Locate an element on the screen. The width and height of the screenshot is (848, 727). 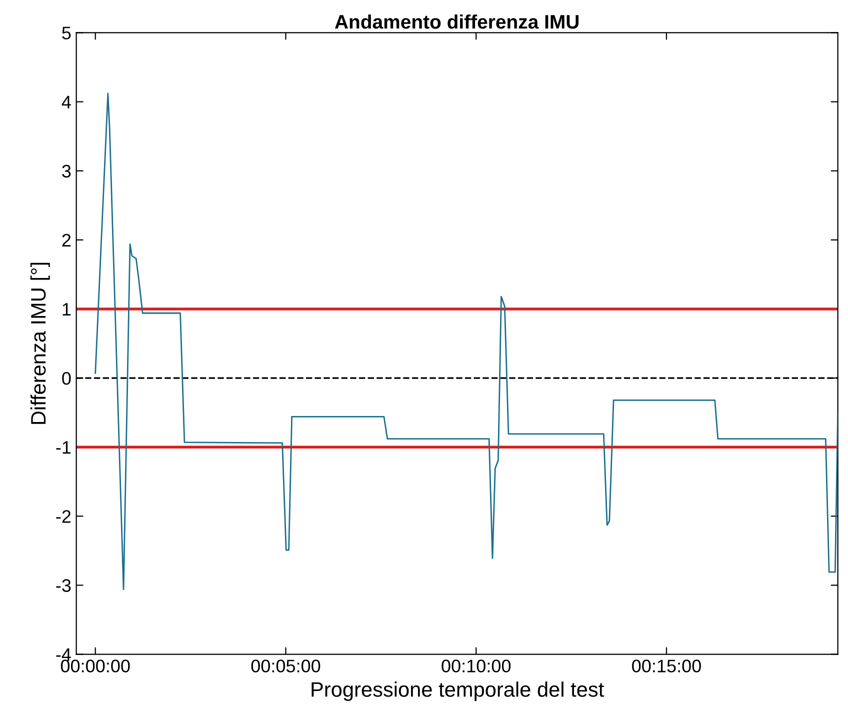
x-tick-label: 00:05:00 is located at coordinates (285, 666).